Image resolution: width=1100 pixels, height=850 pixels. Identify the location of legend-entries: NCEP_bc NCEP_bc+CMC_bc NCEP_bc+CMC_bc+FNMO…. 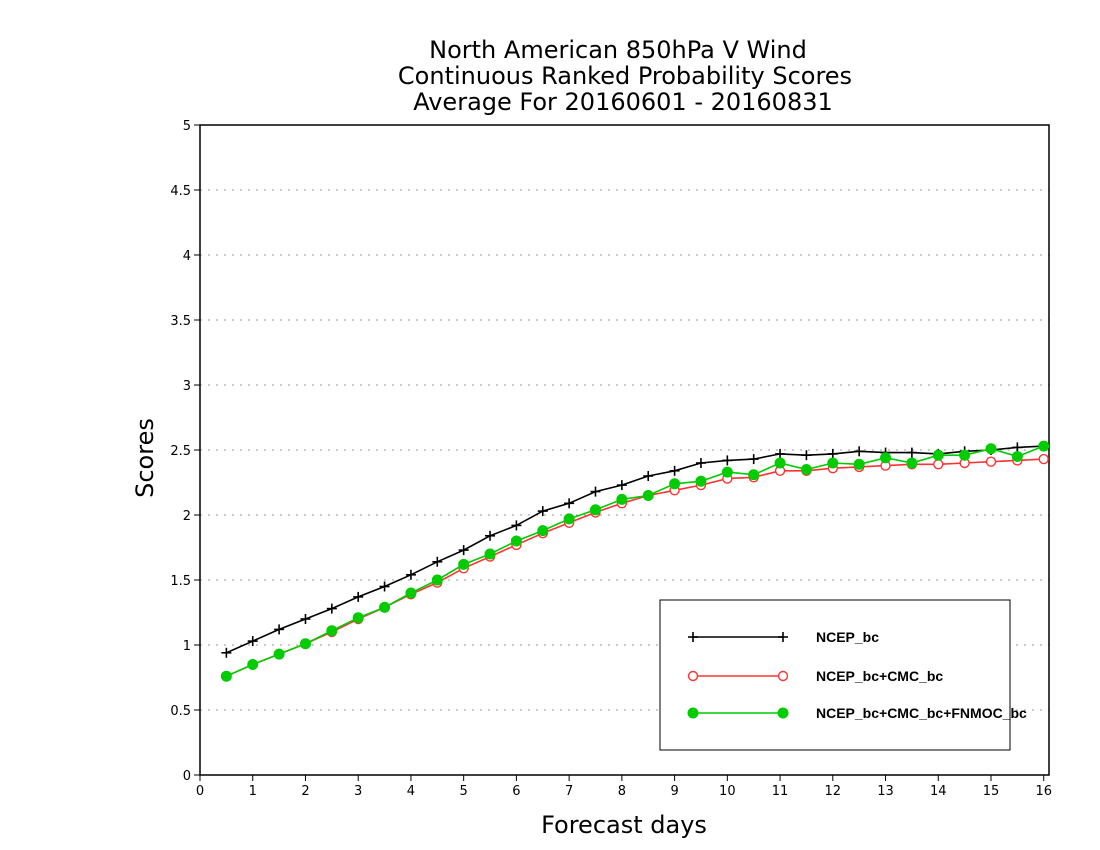
(857, 675).